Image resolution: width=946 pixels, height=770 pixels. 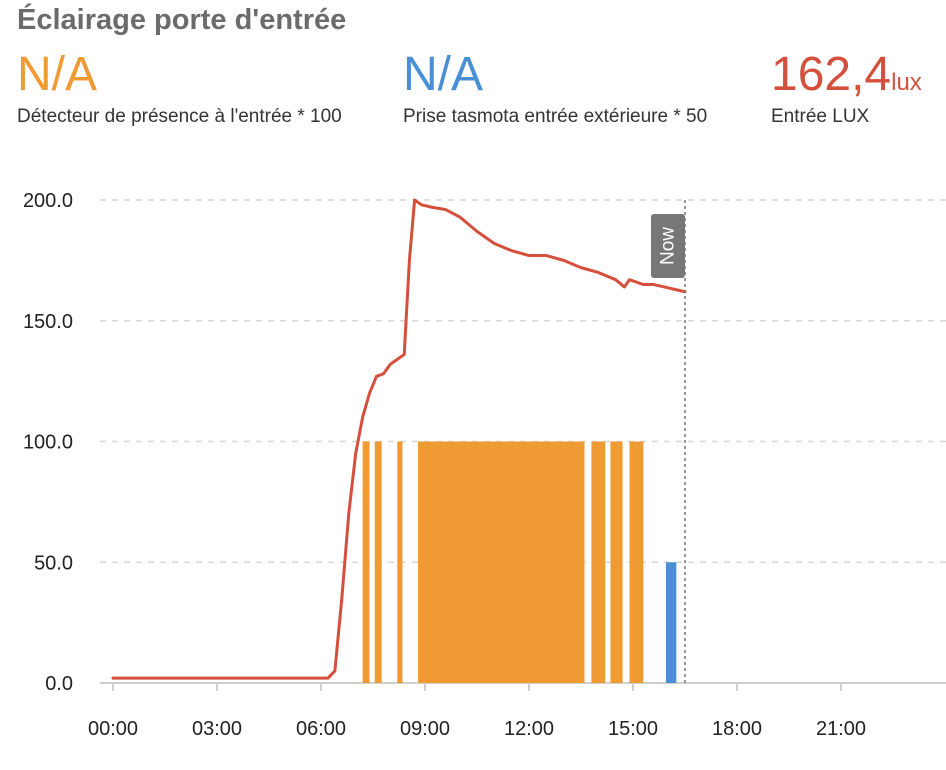 What do you see at coordinates (179, 116) in the screenshot?
I see `presence-label: Détecteur de présence à l'entrée * 100` at bounding box center [179, 116].